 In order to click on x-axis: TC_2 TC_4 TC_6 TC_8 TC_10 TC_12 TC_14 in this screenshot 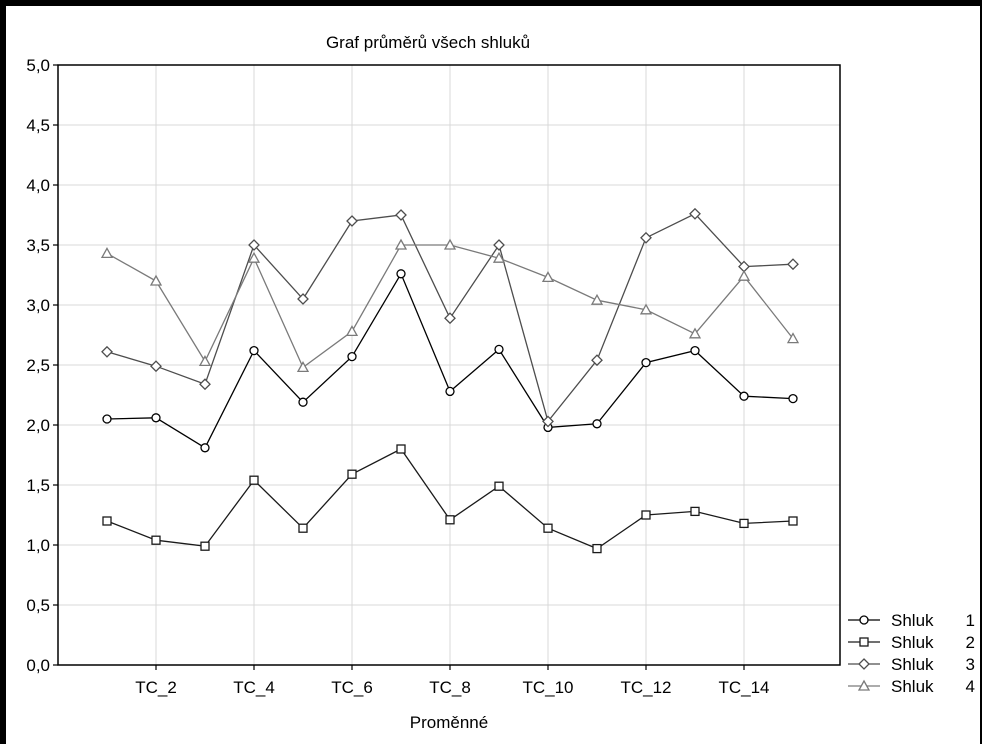, I will do `click(452, 681)`.